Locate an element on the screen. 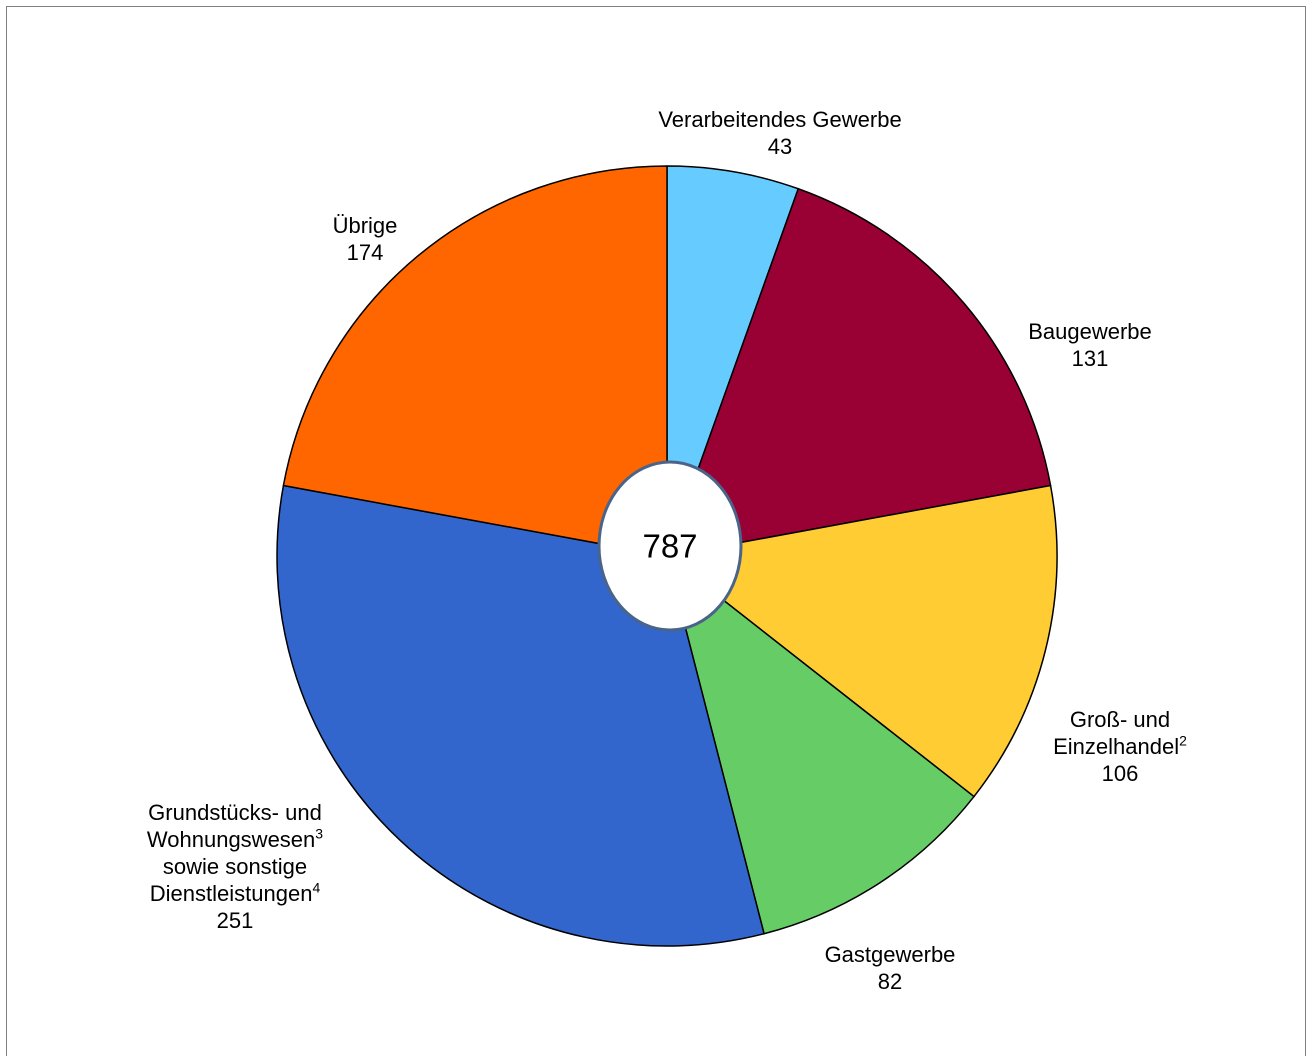 The width and height of the screenshot is (1314, 1056). slice-label-text: Übrige is located at coordinates (365, 225).